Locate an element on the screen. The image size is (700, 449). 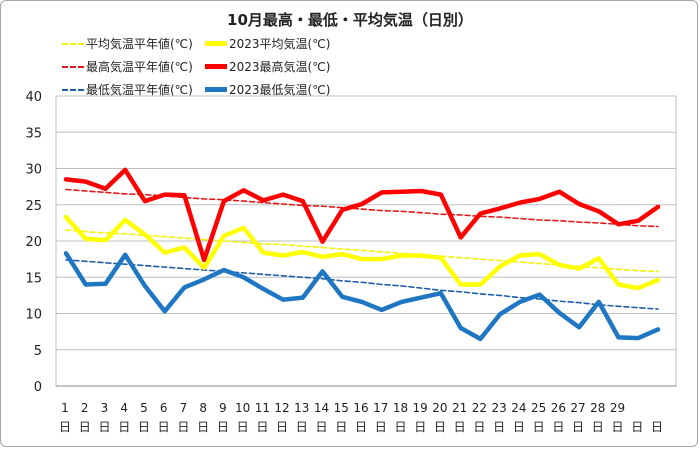
y-tick-label: 35 is located at coordinates (33, 133).